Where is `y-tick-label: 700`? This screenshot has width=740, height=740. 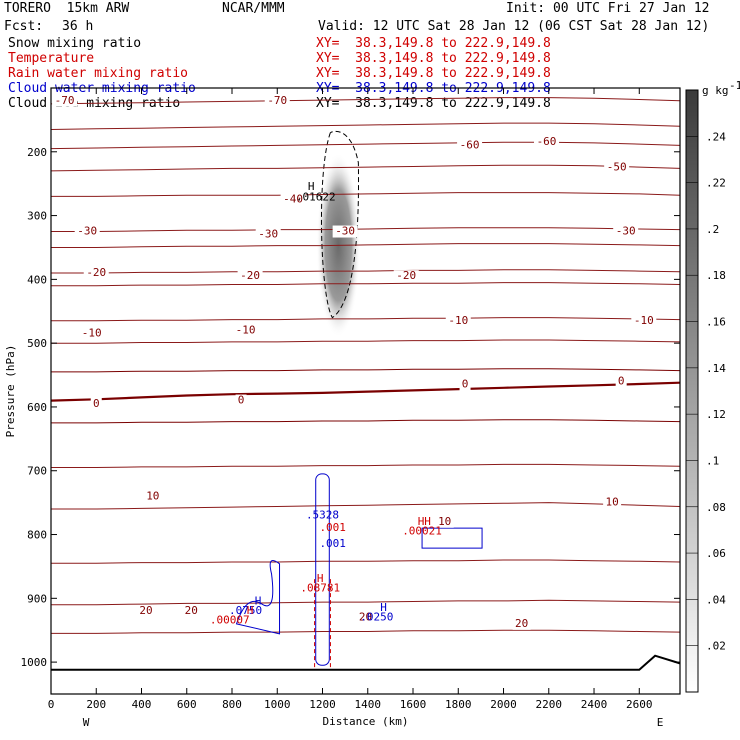 y-tick-label: 700 is located at coordinates (37, 471).